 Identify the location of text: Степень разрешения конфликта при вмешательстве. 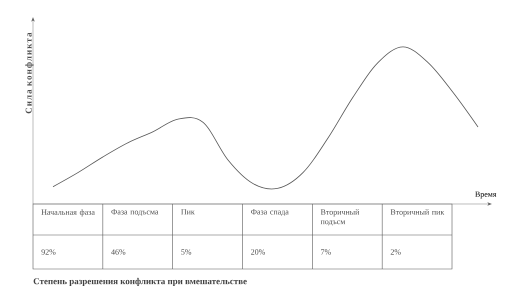
(140, 282).